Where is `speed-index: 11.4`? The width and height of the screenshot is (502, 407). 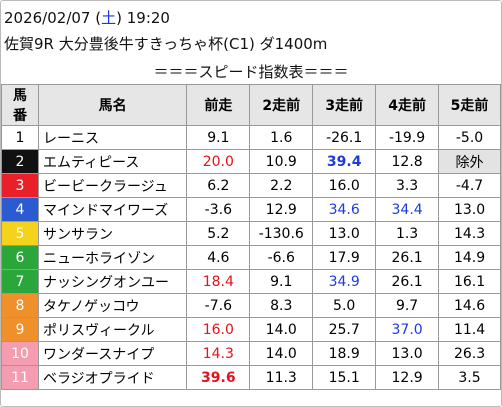
speed-index: 11.4 is located at coordinates (469, 329).